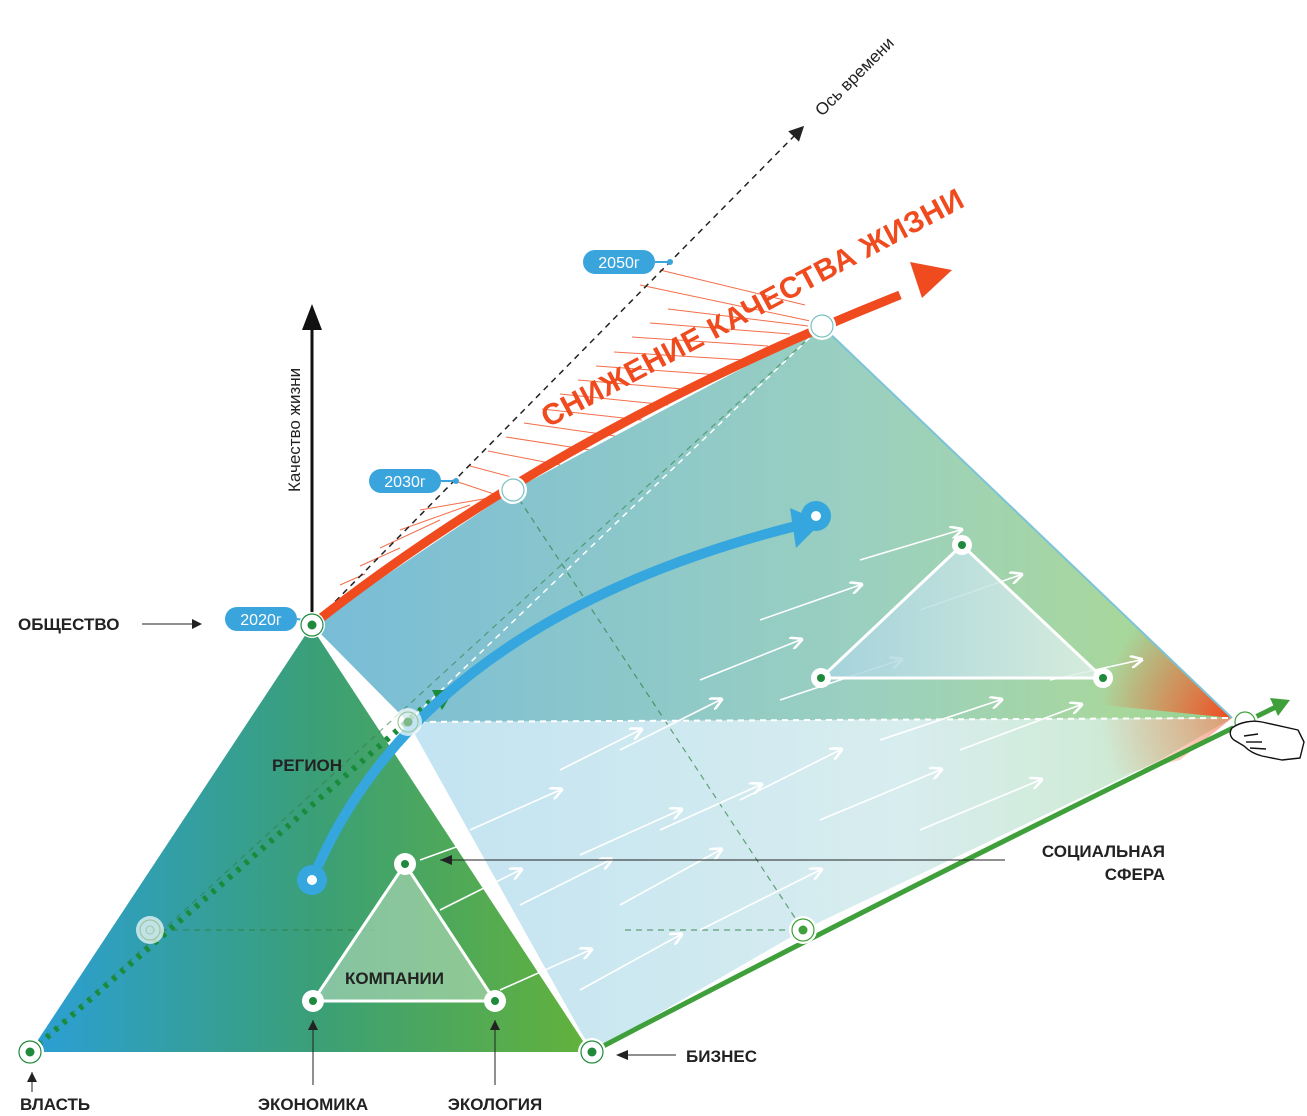  I want to click on blue-arrowhead, so click(806, 528).